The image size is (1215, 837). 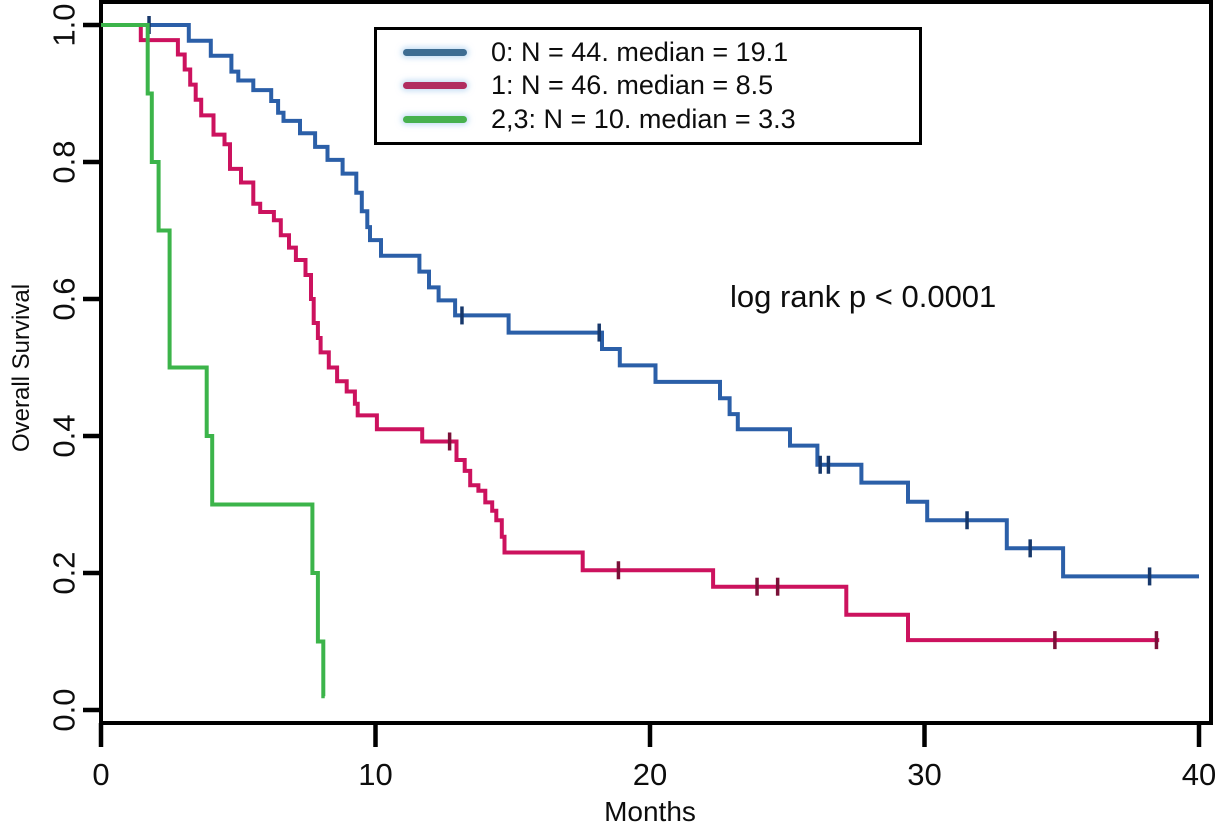 I want to click on y-tick-label: 1.0, so click(x=64, y=24).